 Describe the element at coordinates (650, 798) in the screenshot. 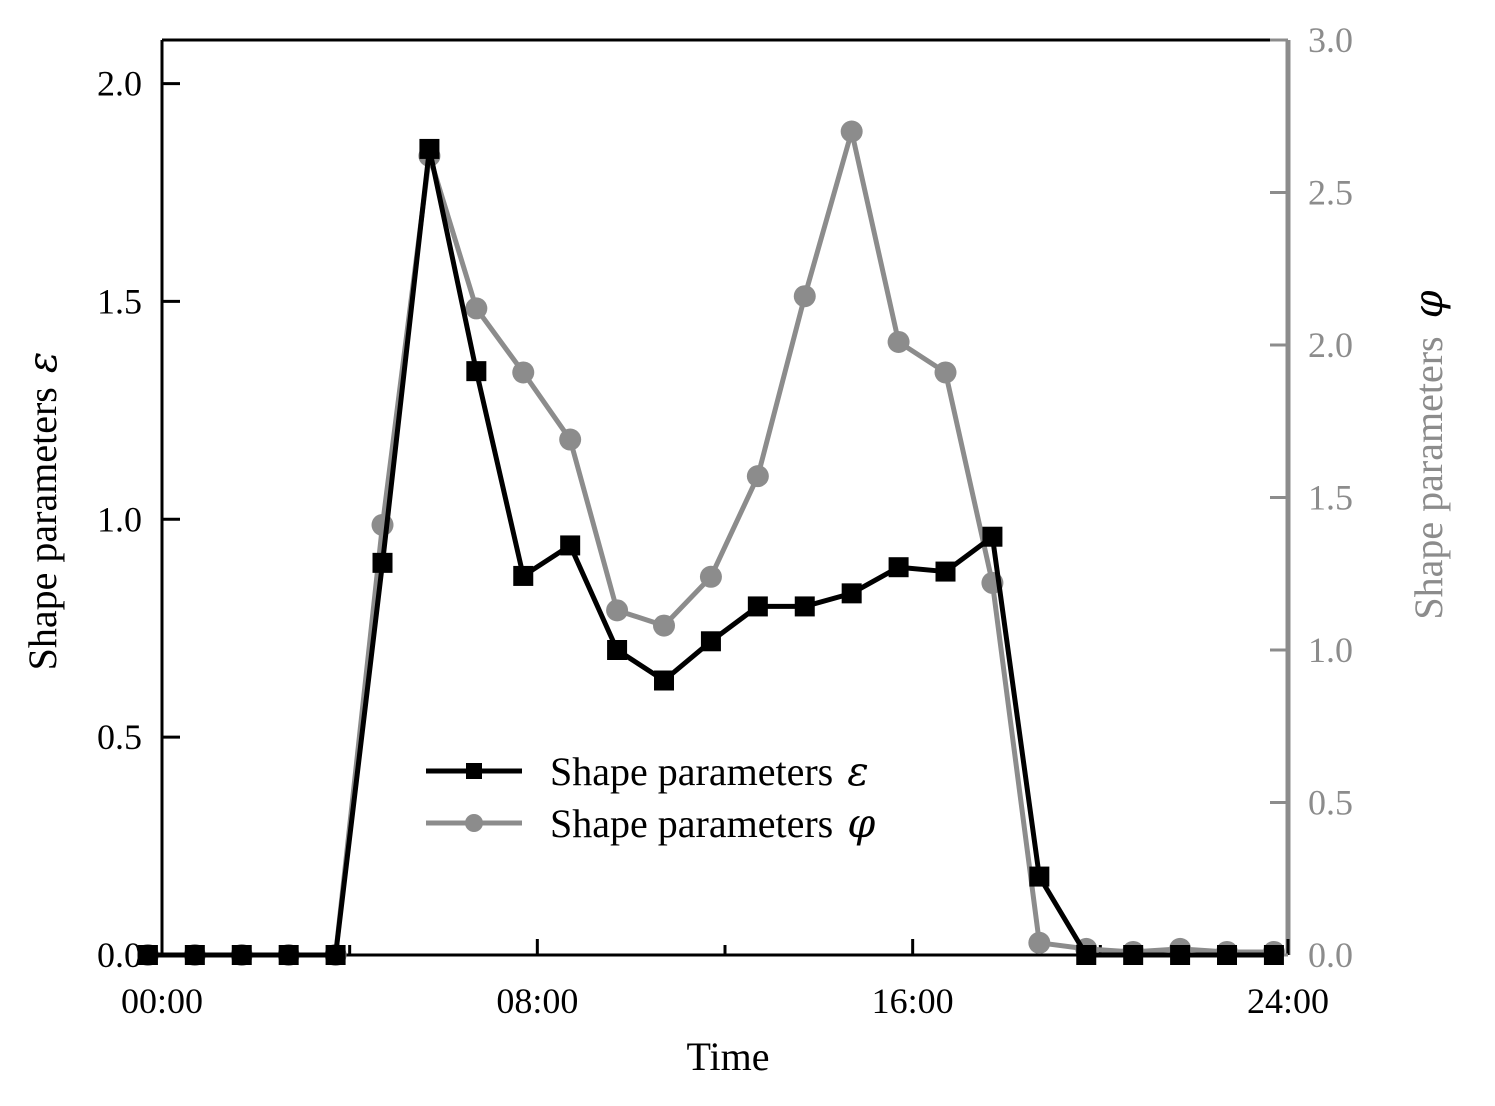

I see `legend: Shape parameters ε Shape parameters φ` at that location.